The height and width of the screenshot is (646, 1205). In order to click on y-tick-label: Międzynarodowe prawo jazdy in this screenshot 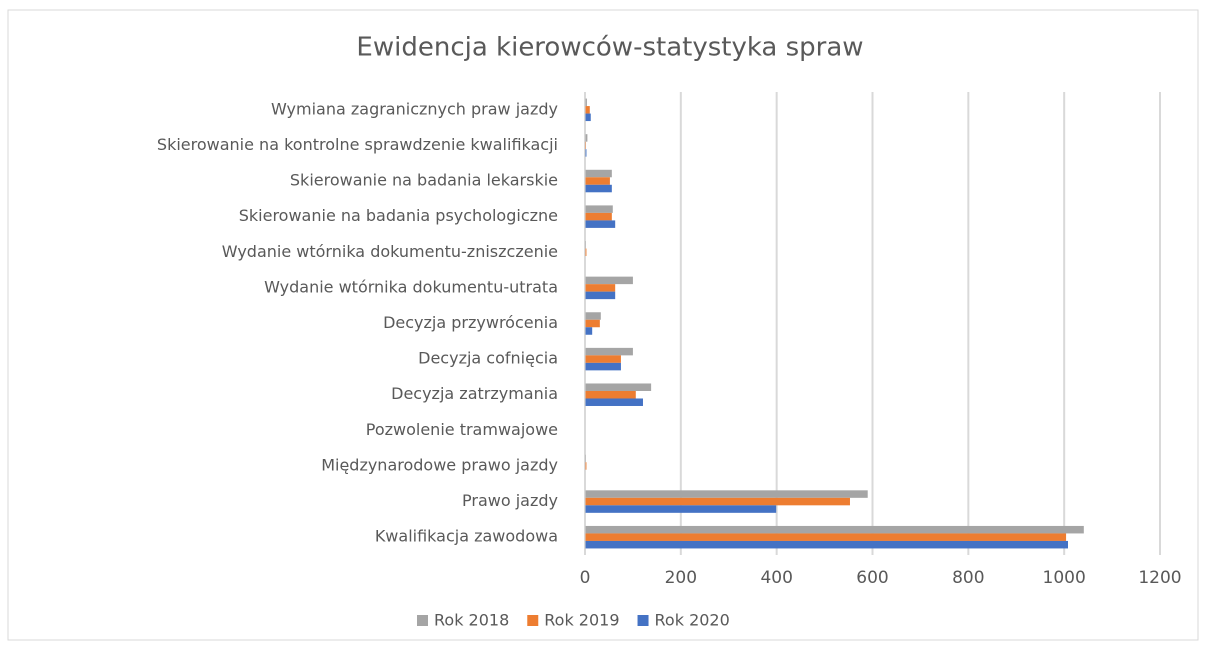, I will do `click(439, 464)`.